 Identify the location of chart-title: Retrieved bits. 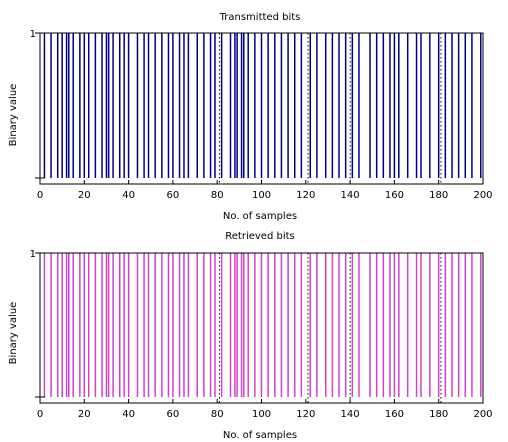
(259, 236).